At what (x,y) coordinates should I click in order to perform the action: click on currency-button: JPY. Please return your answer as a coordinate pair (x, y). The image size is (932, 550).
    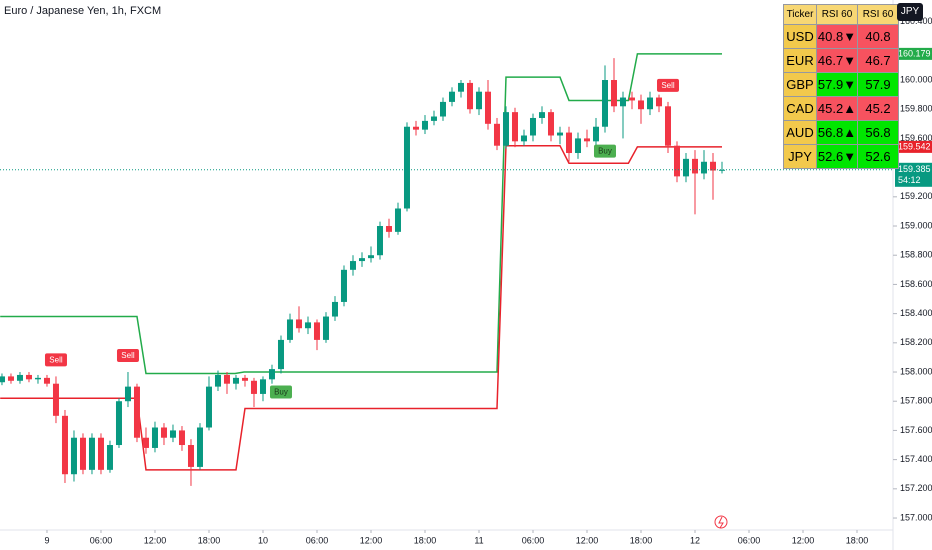
    Looking at the image, I should click on (910, 12).